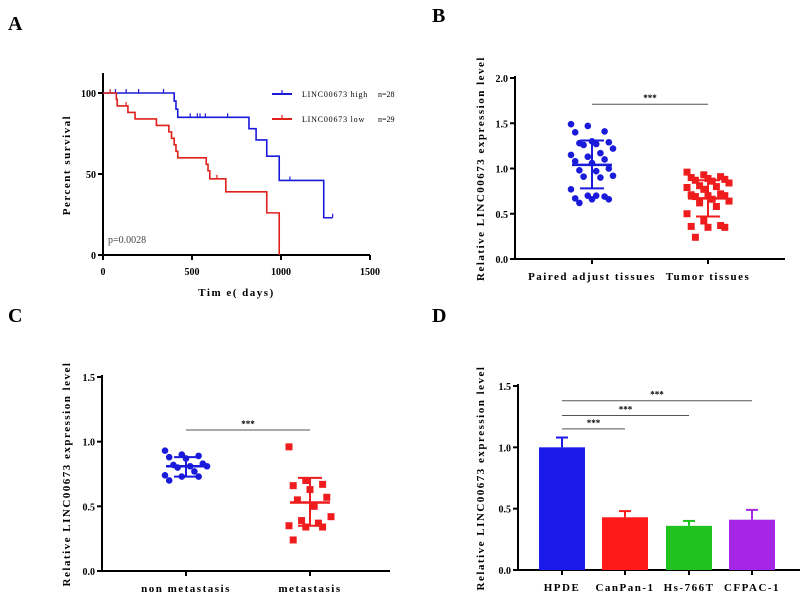 The height and width of the screenshot is (615, 802). What do you see at coordinates (88, 94) in the screenshot?
I see `y-tick-label: 100` at bounding box center [88, 94].